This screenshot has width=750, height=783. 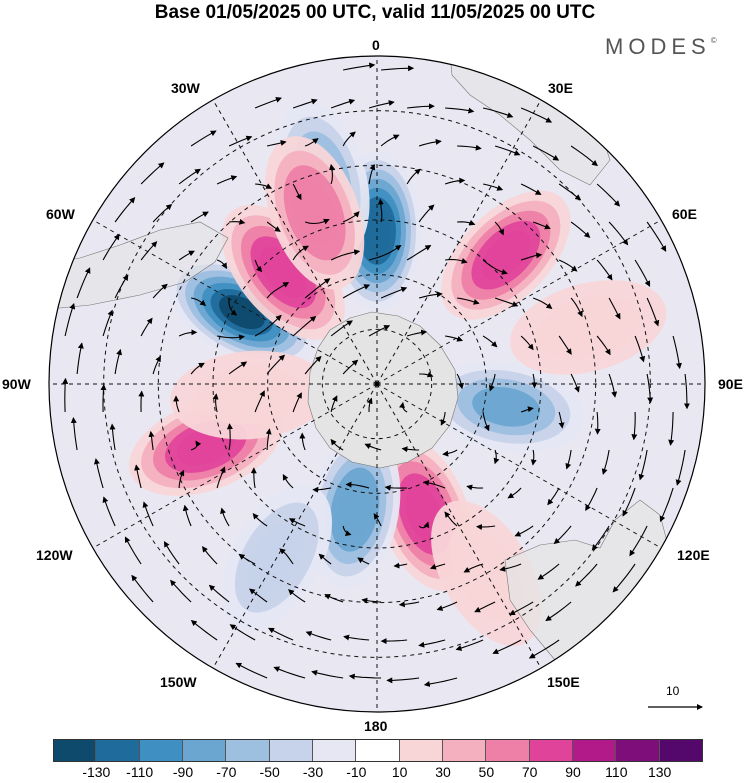 I want to click on lon-label-90w: 90W, so click(x=16, y=384).